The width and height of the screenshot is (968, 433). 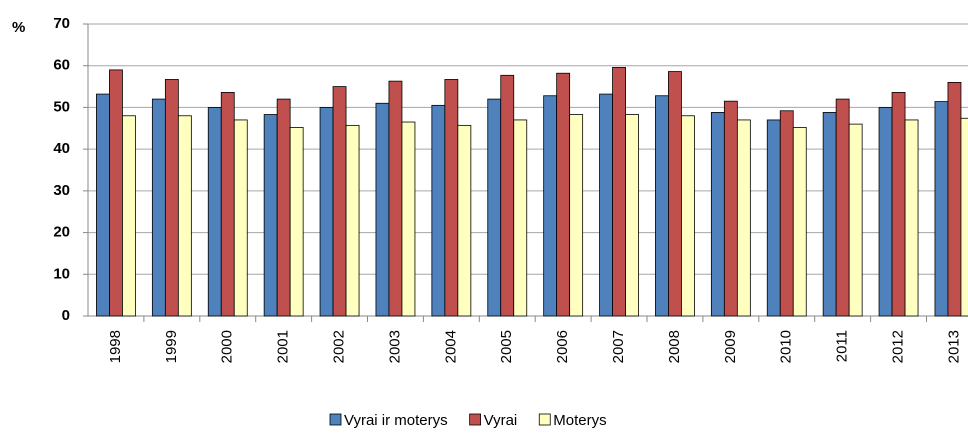 I want to click on x-tick-label: 2012, so click(x=898, y=346).